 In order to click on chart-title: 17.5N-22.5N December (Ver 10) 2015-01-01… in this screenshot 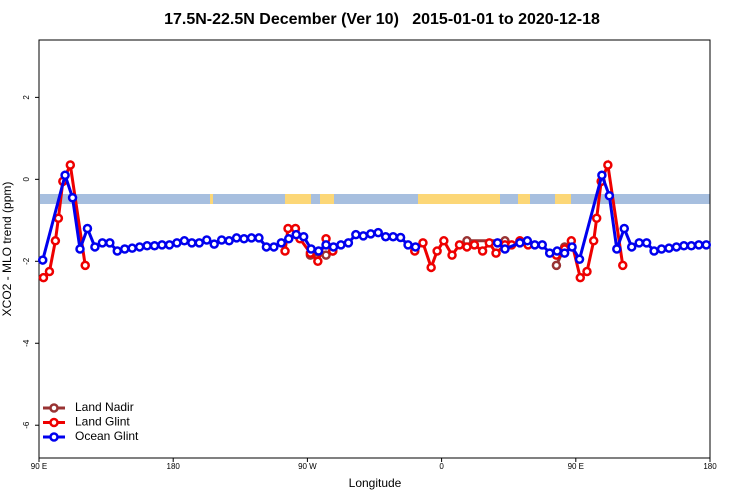, I will do `click(382, 19)`.